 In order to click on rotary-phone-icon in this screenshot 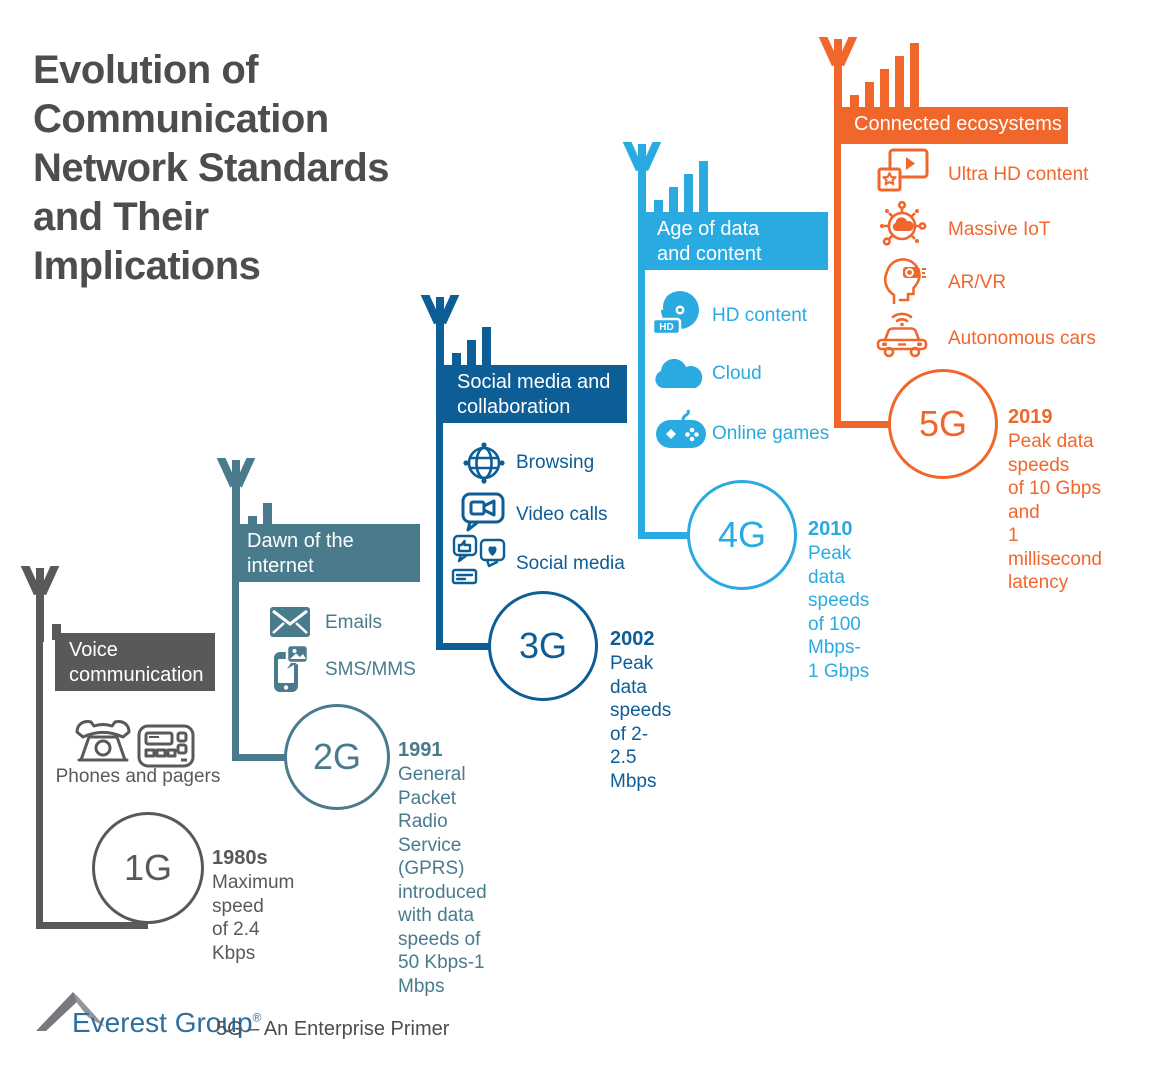, I will do `click(103, 741)`.